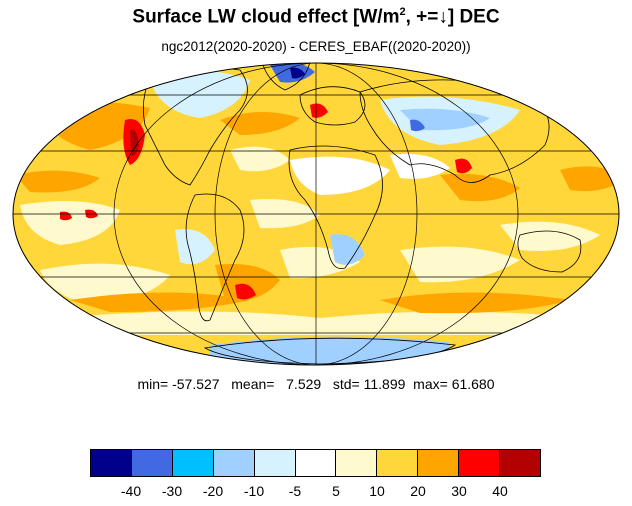 Image resolution: width=632 pixels, height=506 pixels. What do you see at coordinates (295, 491) in the screenshot?
I see `colorbar-tick-label: -5` at bounding box center [295, 491].